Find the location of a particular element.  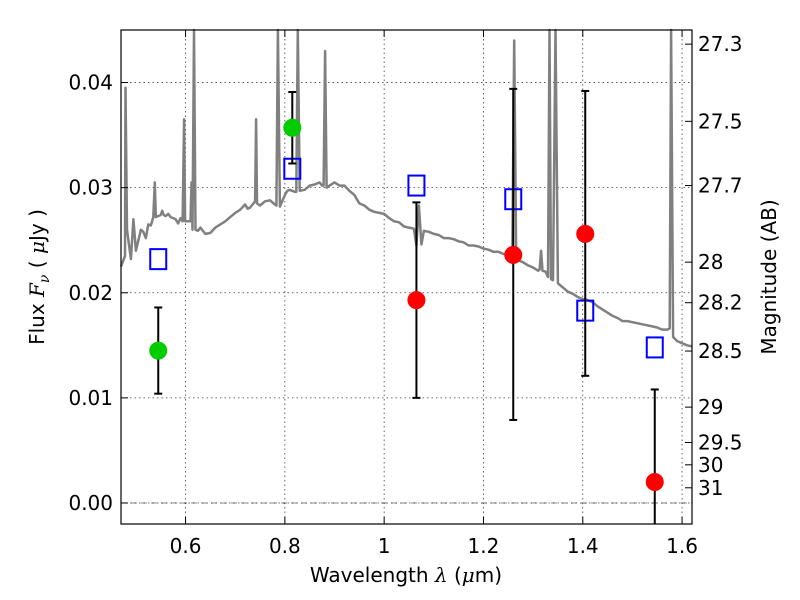

x-tick-label: 0.6 is located at coordinates (186, 546).